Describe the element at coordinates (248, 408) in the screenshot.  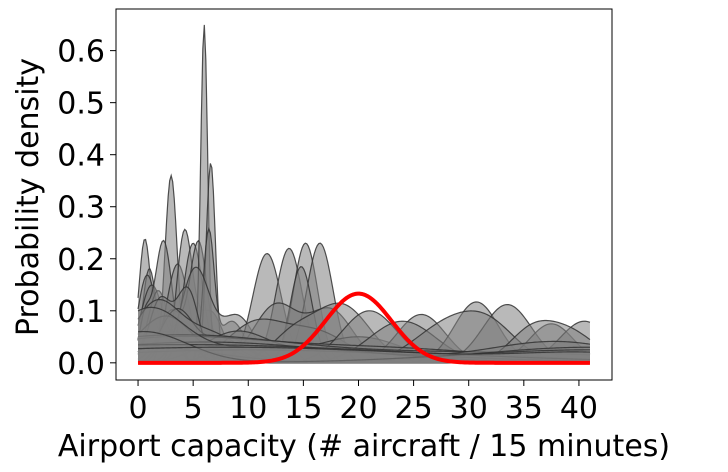
I see `x-tick-label: 10` at that location.